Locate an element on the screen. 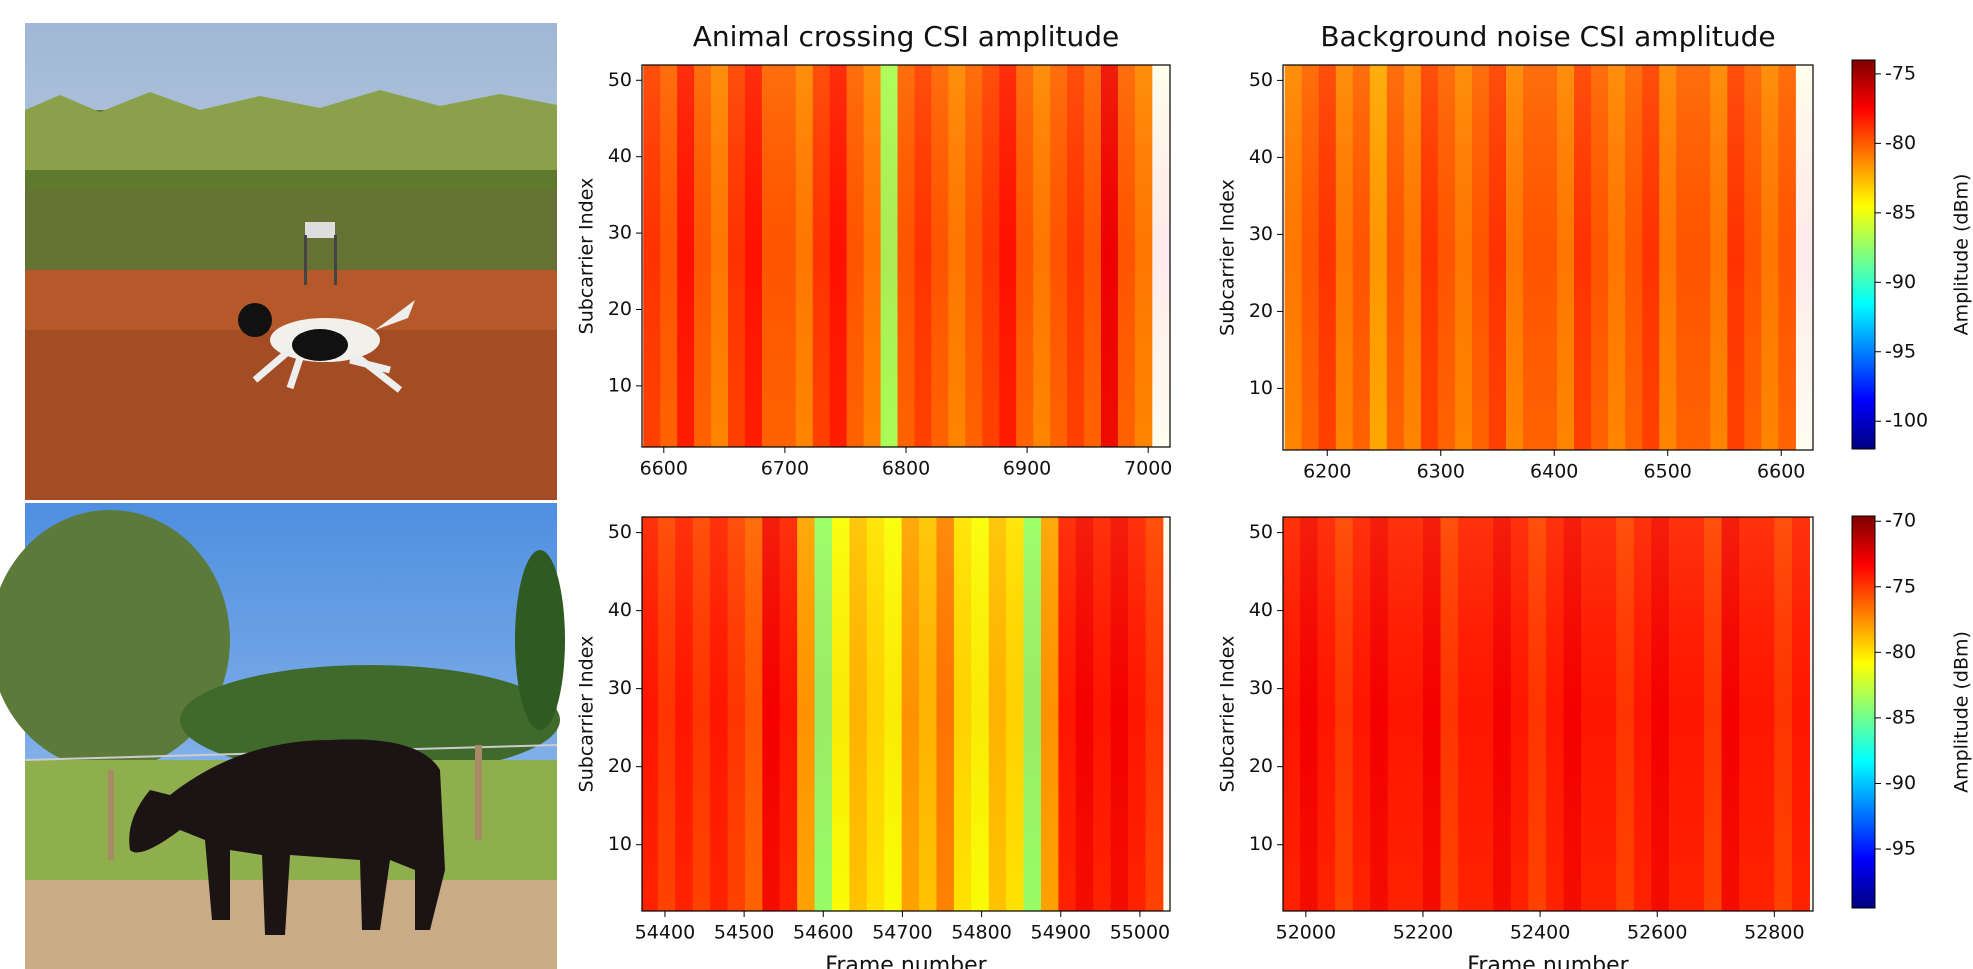  x-tick-label: 52800 is located at coordinates (1774, 933).